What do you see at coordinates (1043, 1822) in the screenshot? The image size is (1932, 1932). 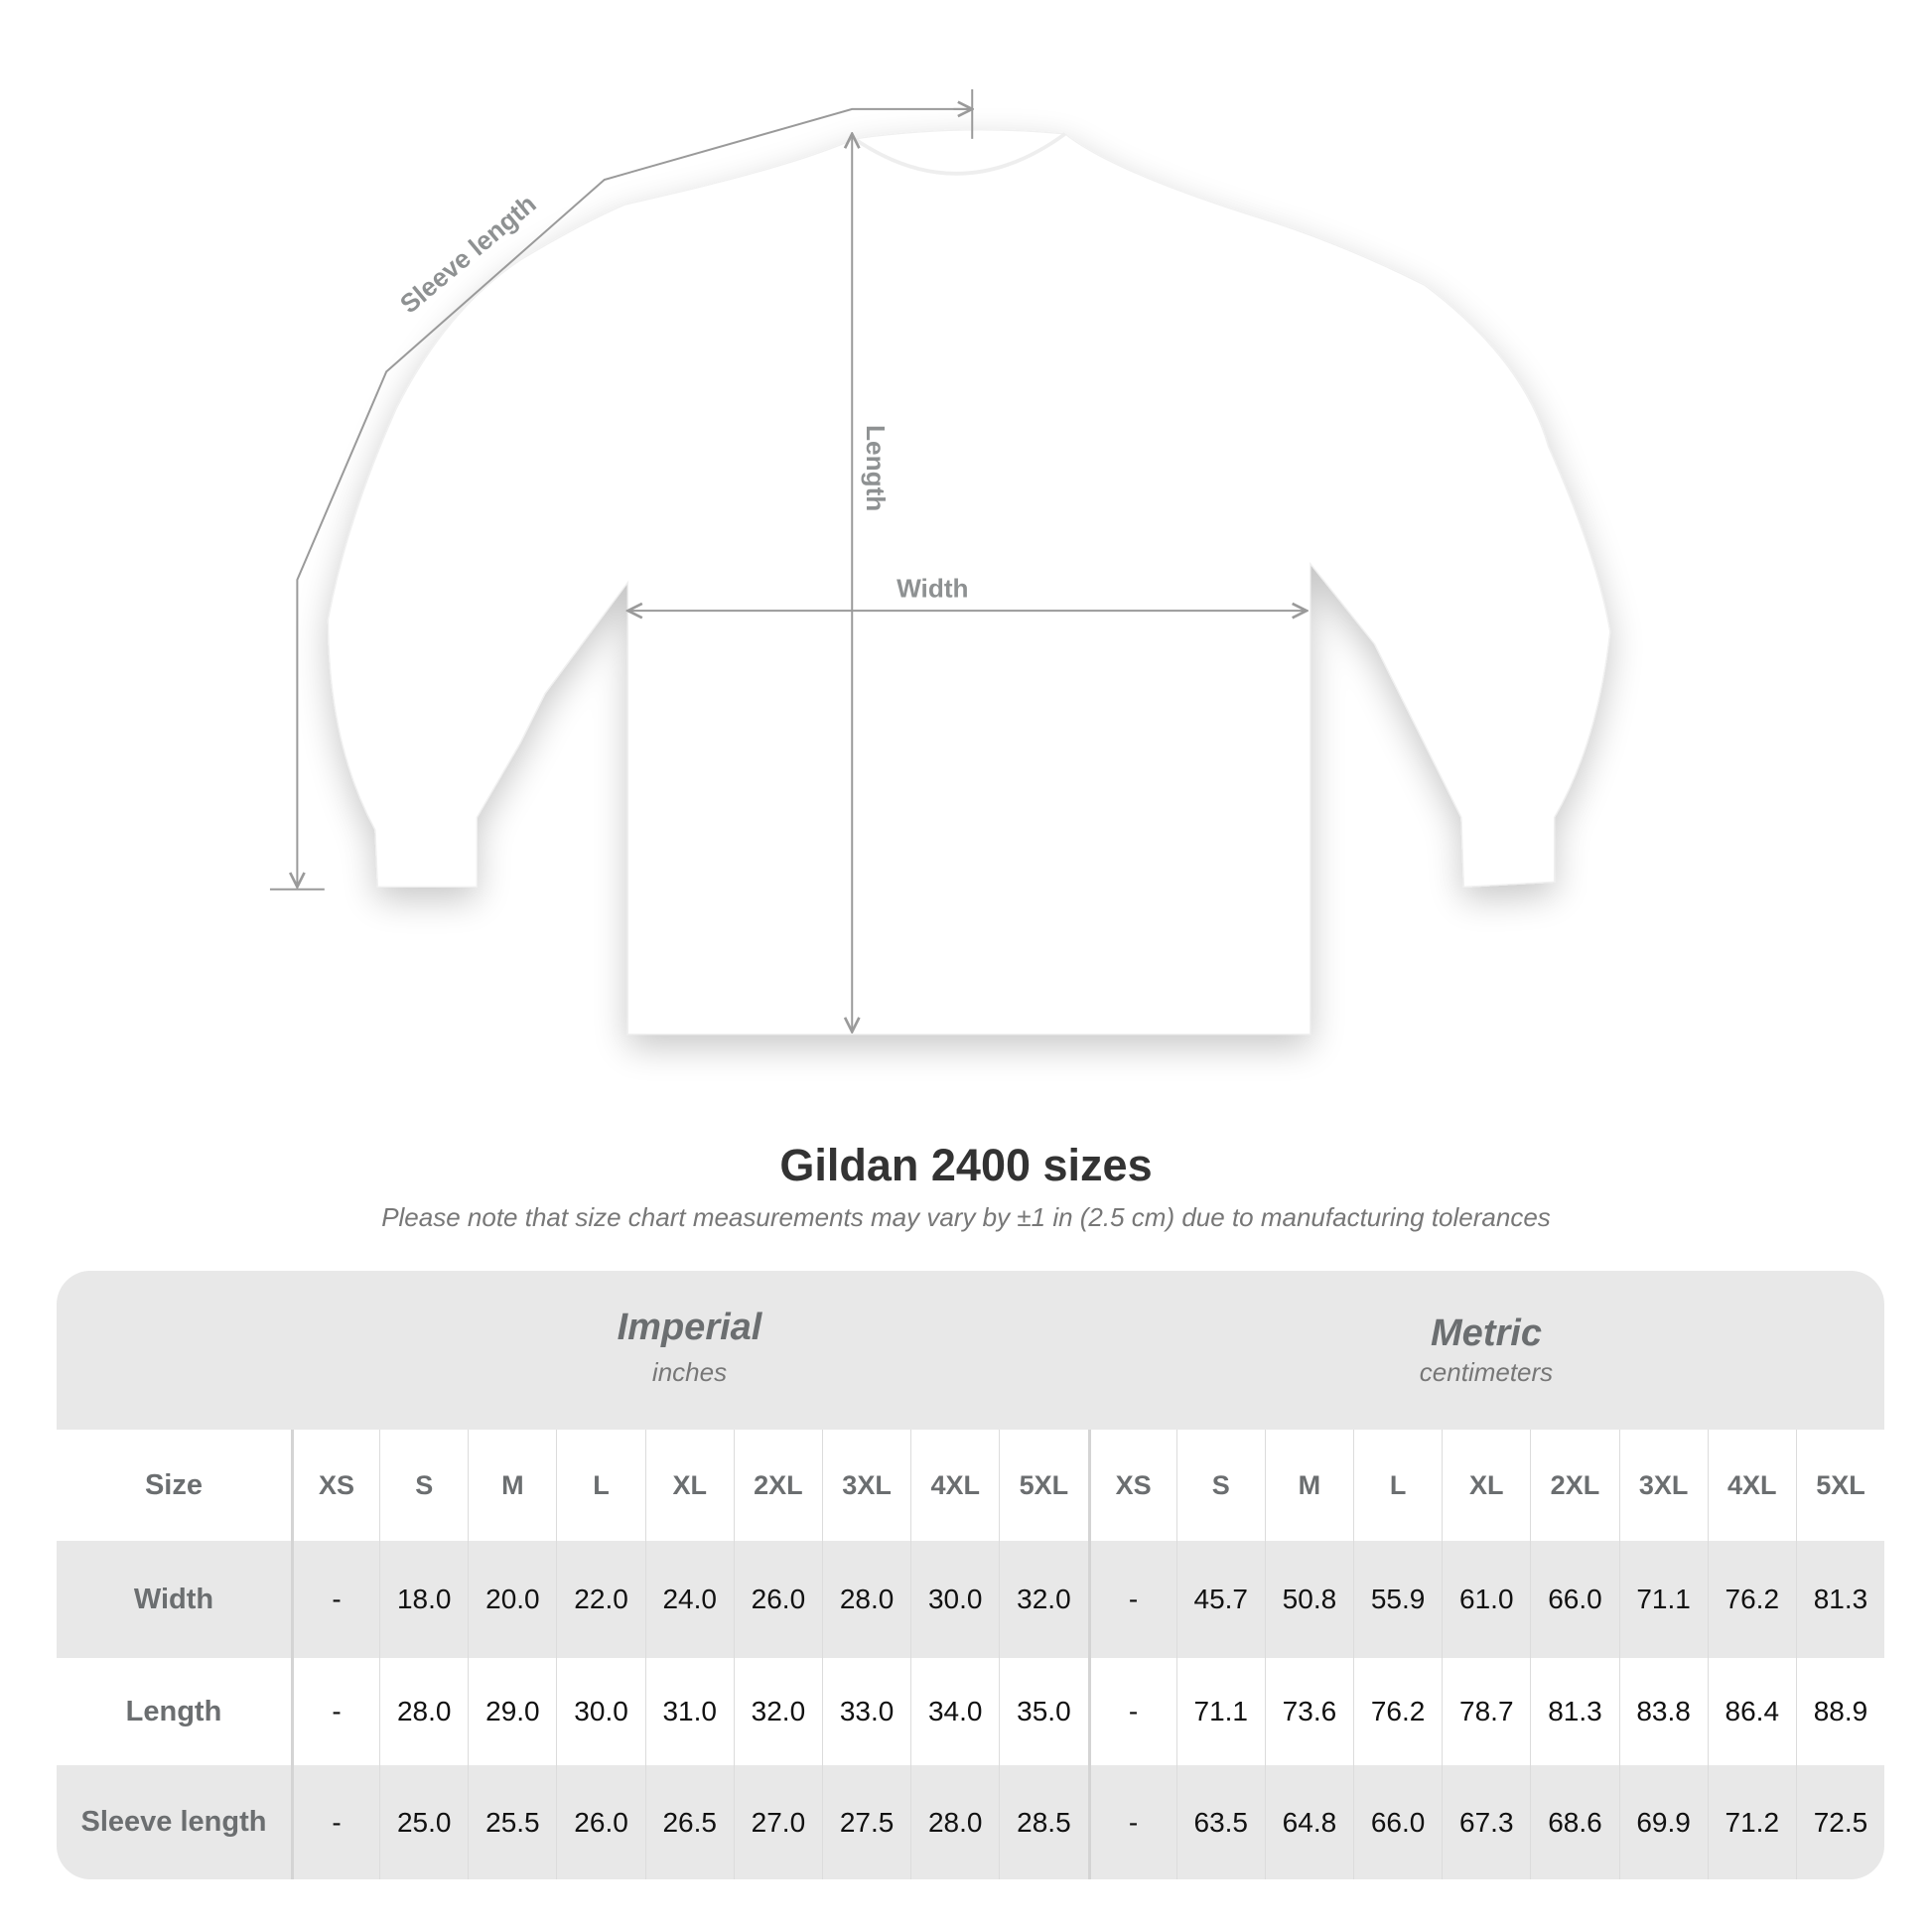 I see `imperial-cell: 28.5` at bounding box center [1043, 1822].